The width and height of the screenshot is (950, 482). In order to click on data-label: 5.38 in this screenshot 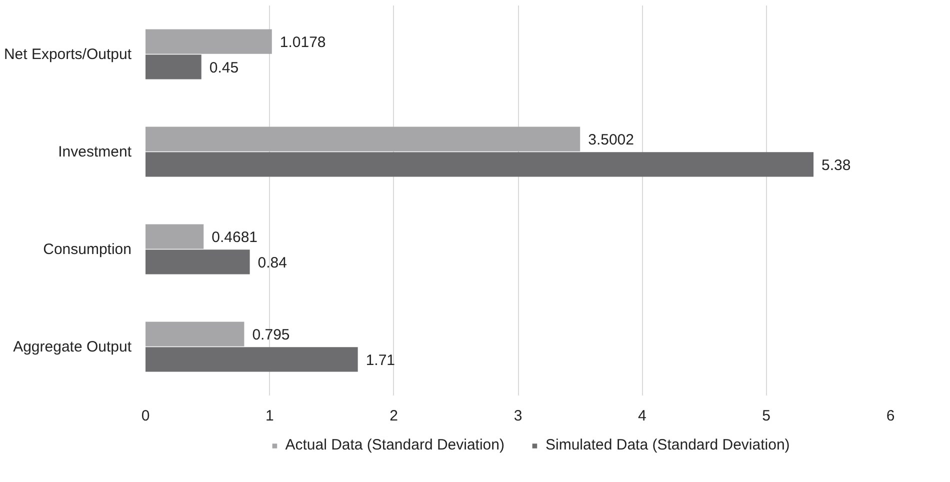, I will do `click(836, 165)`.